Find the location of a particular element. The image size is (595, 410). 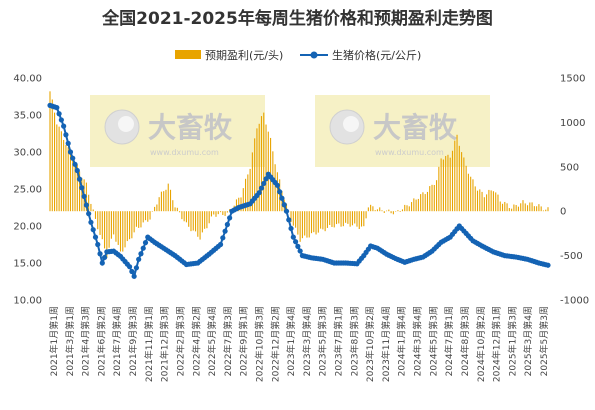

x-tick-label: 2023年10月第2周 is located at coordinates (370, 344).